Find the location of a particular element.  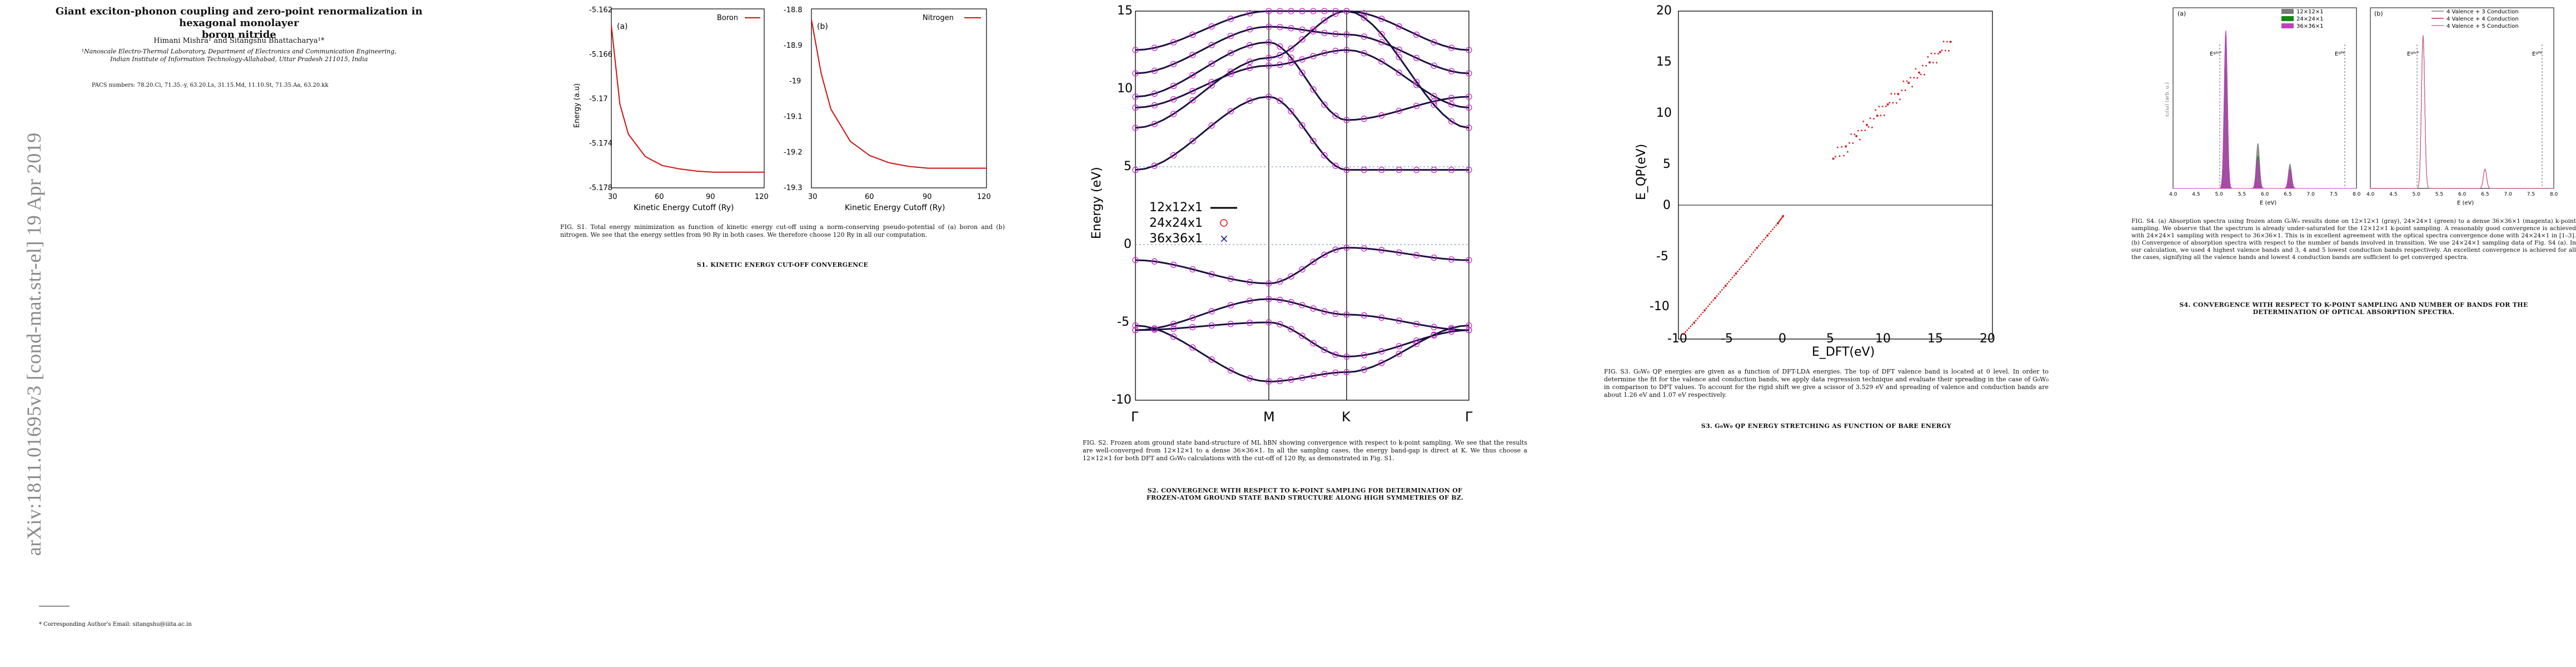

xtick-s4b-xticks-0: 4.0 is located at coordinates (2370, 194).